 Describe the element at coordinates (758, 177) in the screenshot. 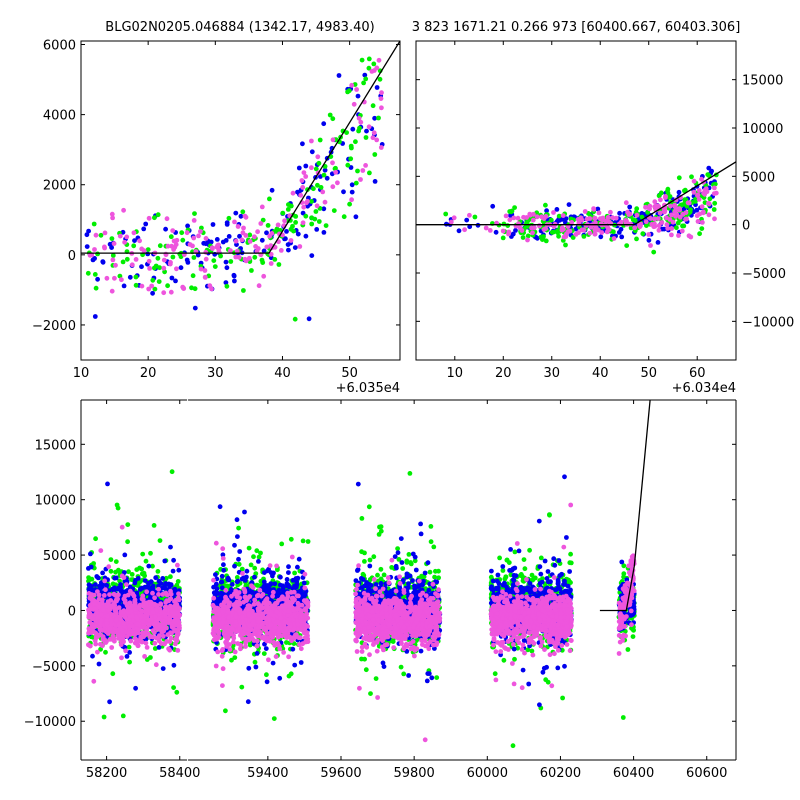

I see `y-tick-label: 5000` at that location.